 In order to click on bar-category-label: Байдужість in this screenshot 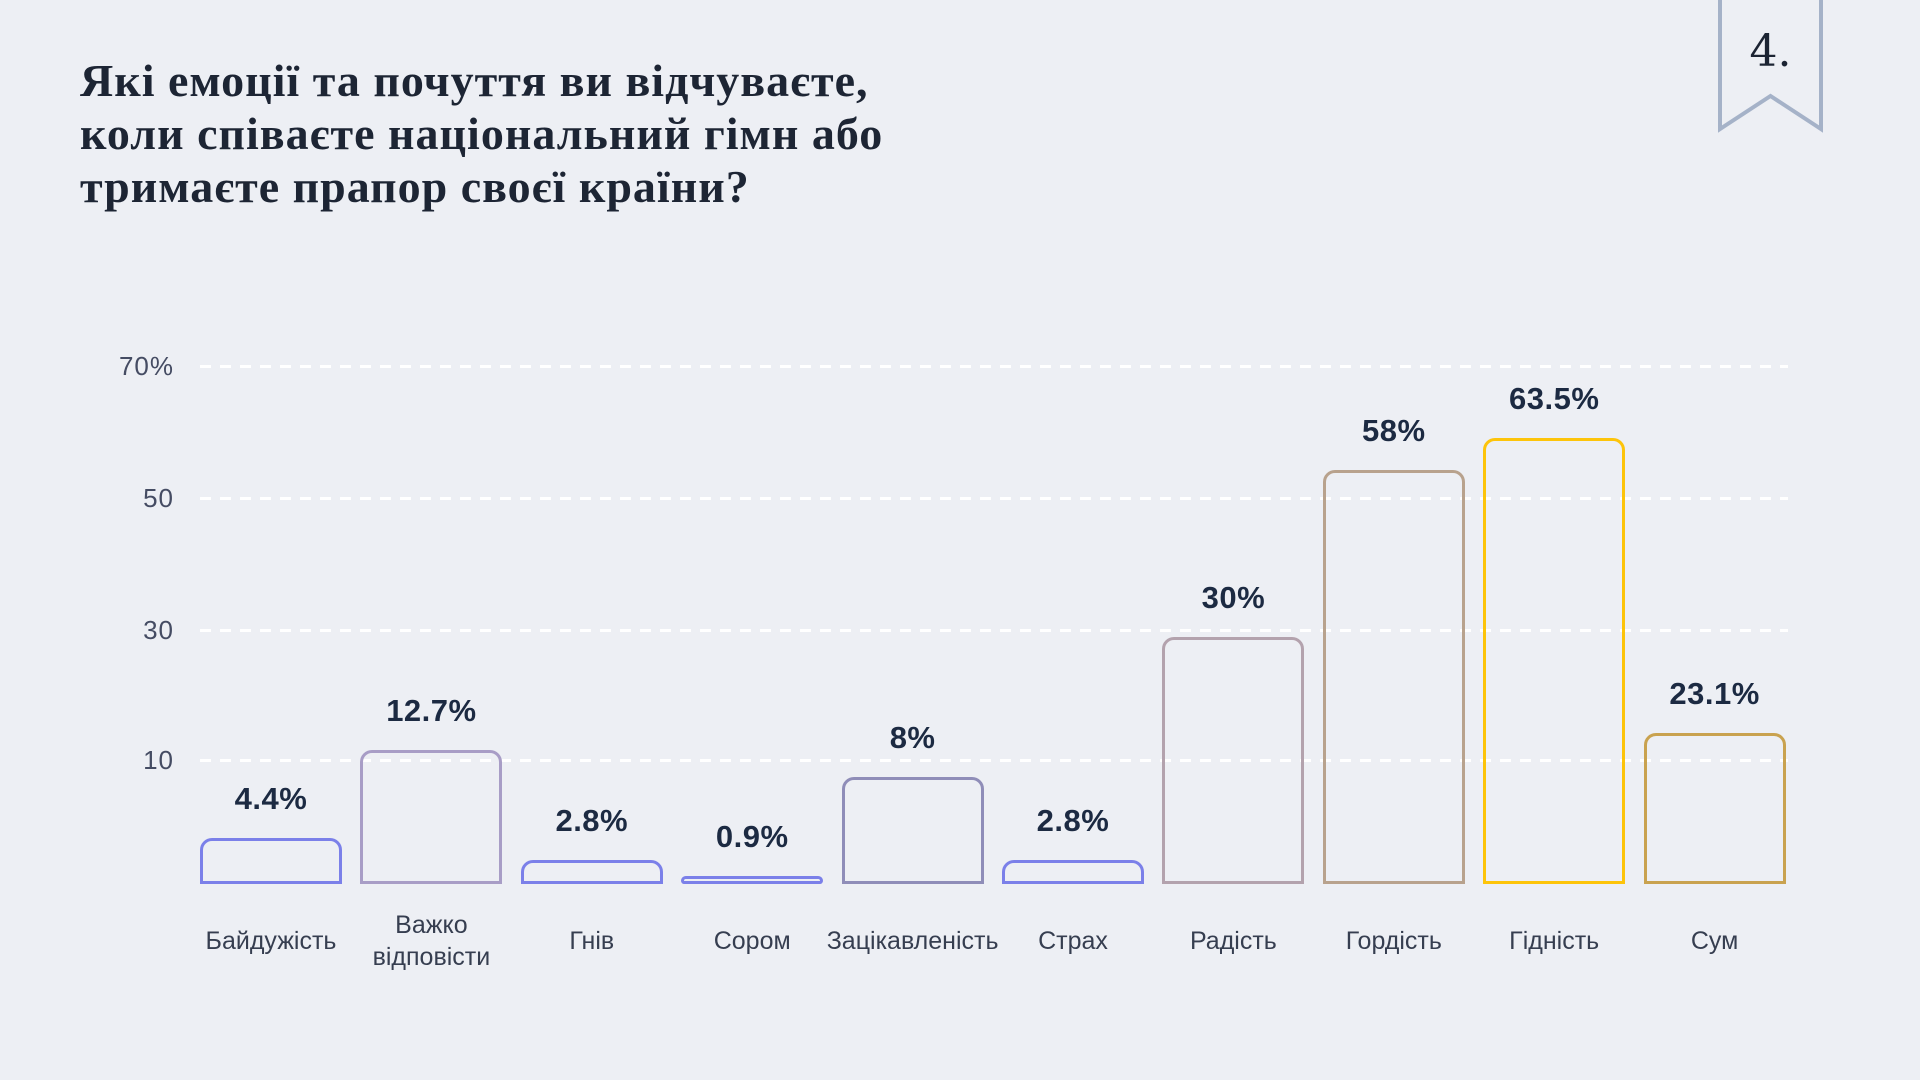, I will do `click(271, 941)`.